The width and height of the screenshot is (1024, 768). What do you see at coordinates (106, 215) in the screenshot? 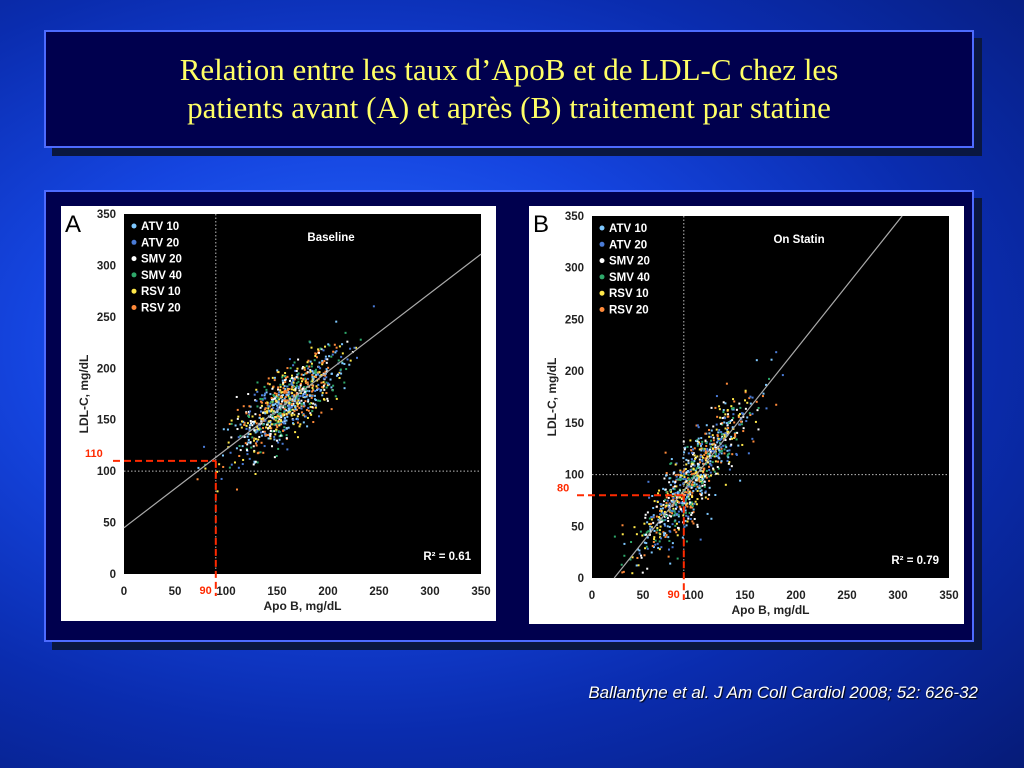
I see `y-tick-label: 350` at bounding box center [106, 215].